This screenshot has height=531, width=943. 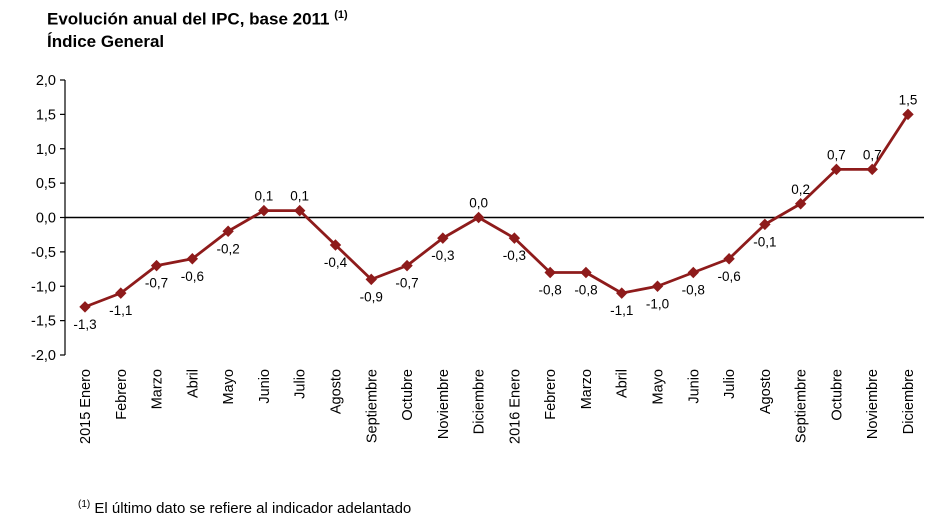 I want to click on x-axis-label: 2015 Enero, so click(x=86, y=406).